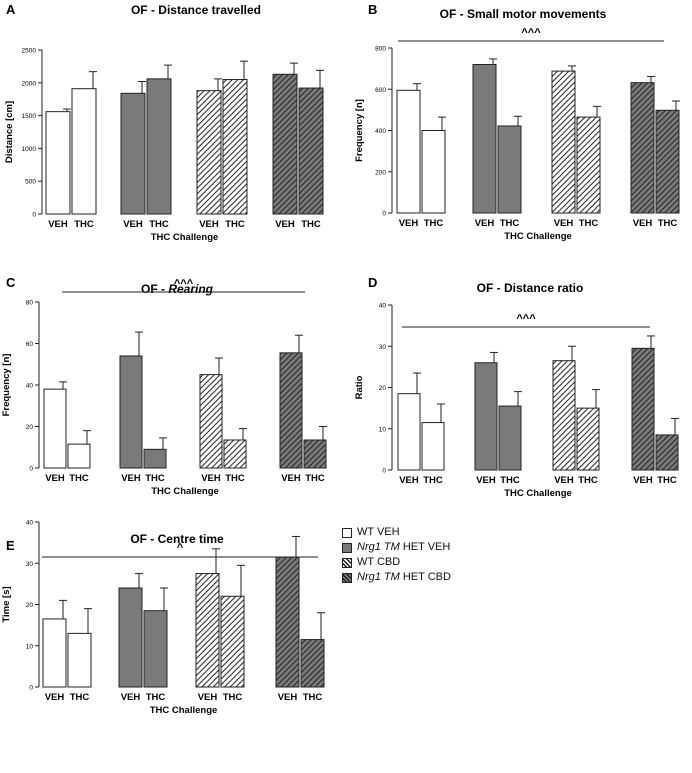 The width and height of the screenshot is (692, 773). I want to click on y-tick-label: 200, so click(380, 172).